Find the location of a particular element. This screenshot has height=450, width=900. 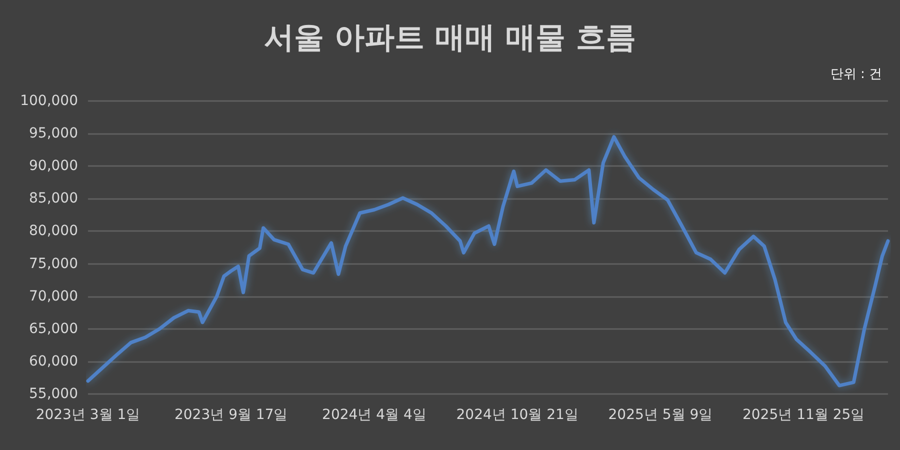

y-tick-label: 55,000 is located at coordinates (53, 394).